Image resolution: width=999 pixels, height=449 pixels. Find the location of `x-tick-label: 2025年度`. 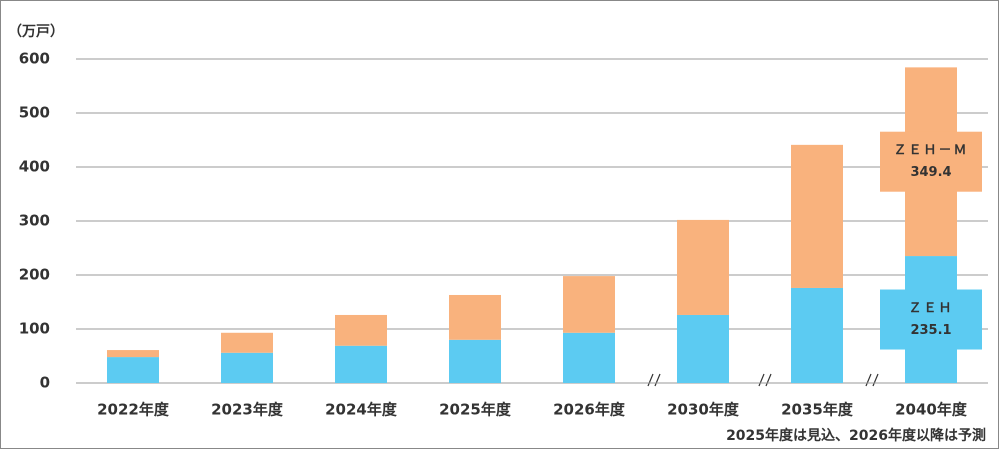

x-tick-label: 2025年度 is located at coordinates (475, 410).